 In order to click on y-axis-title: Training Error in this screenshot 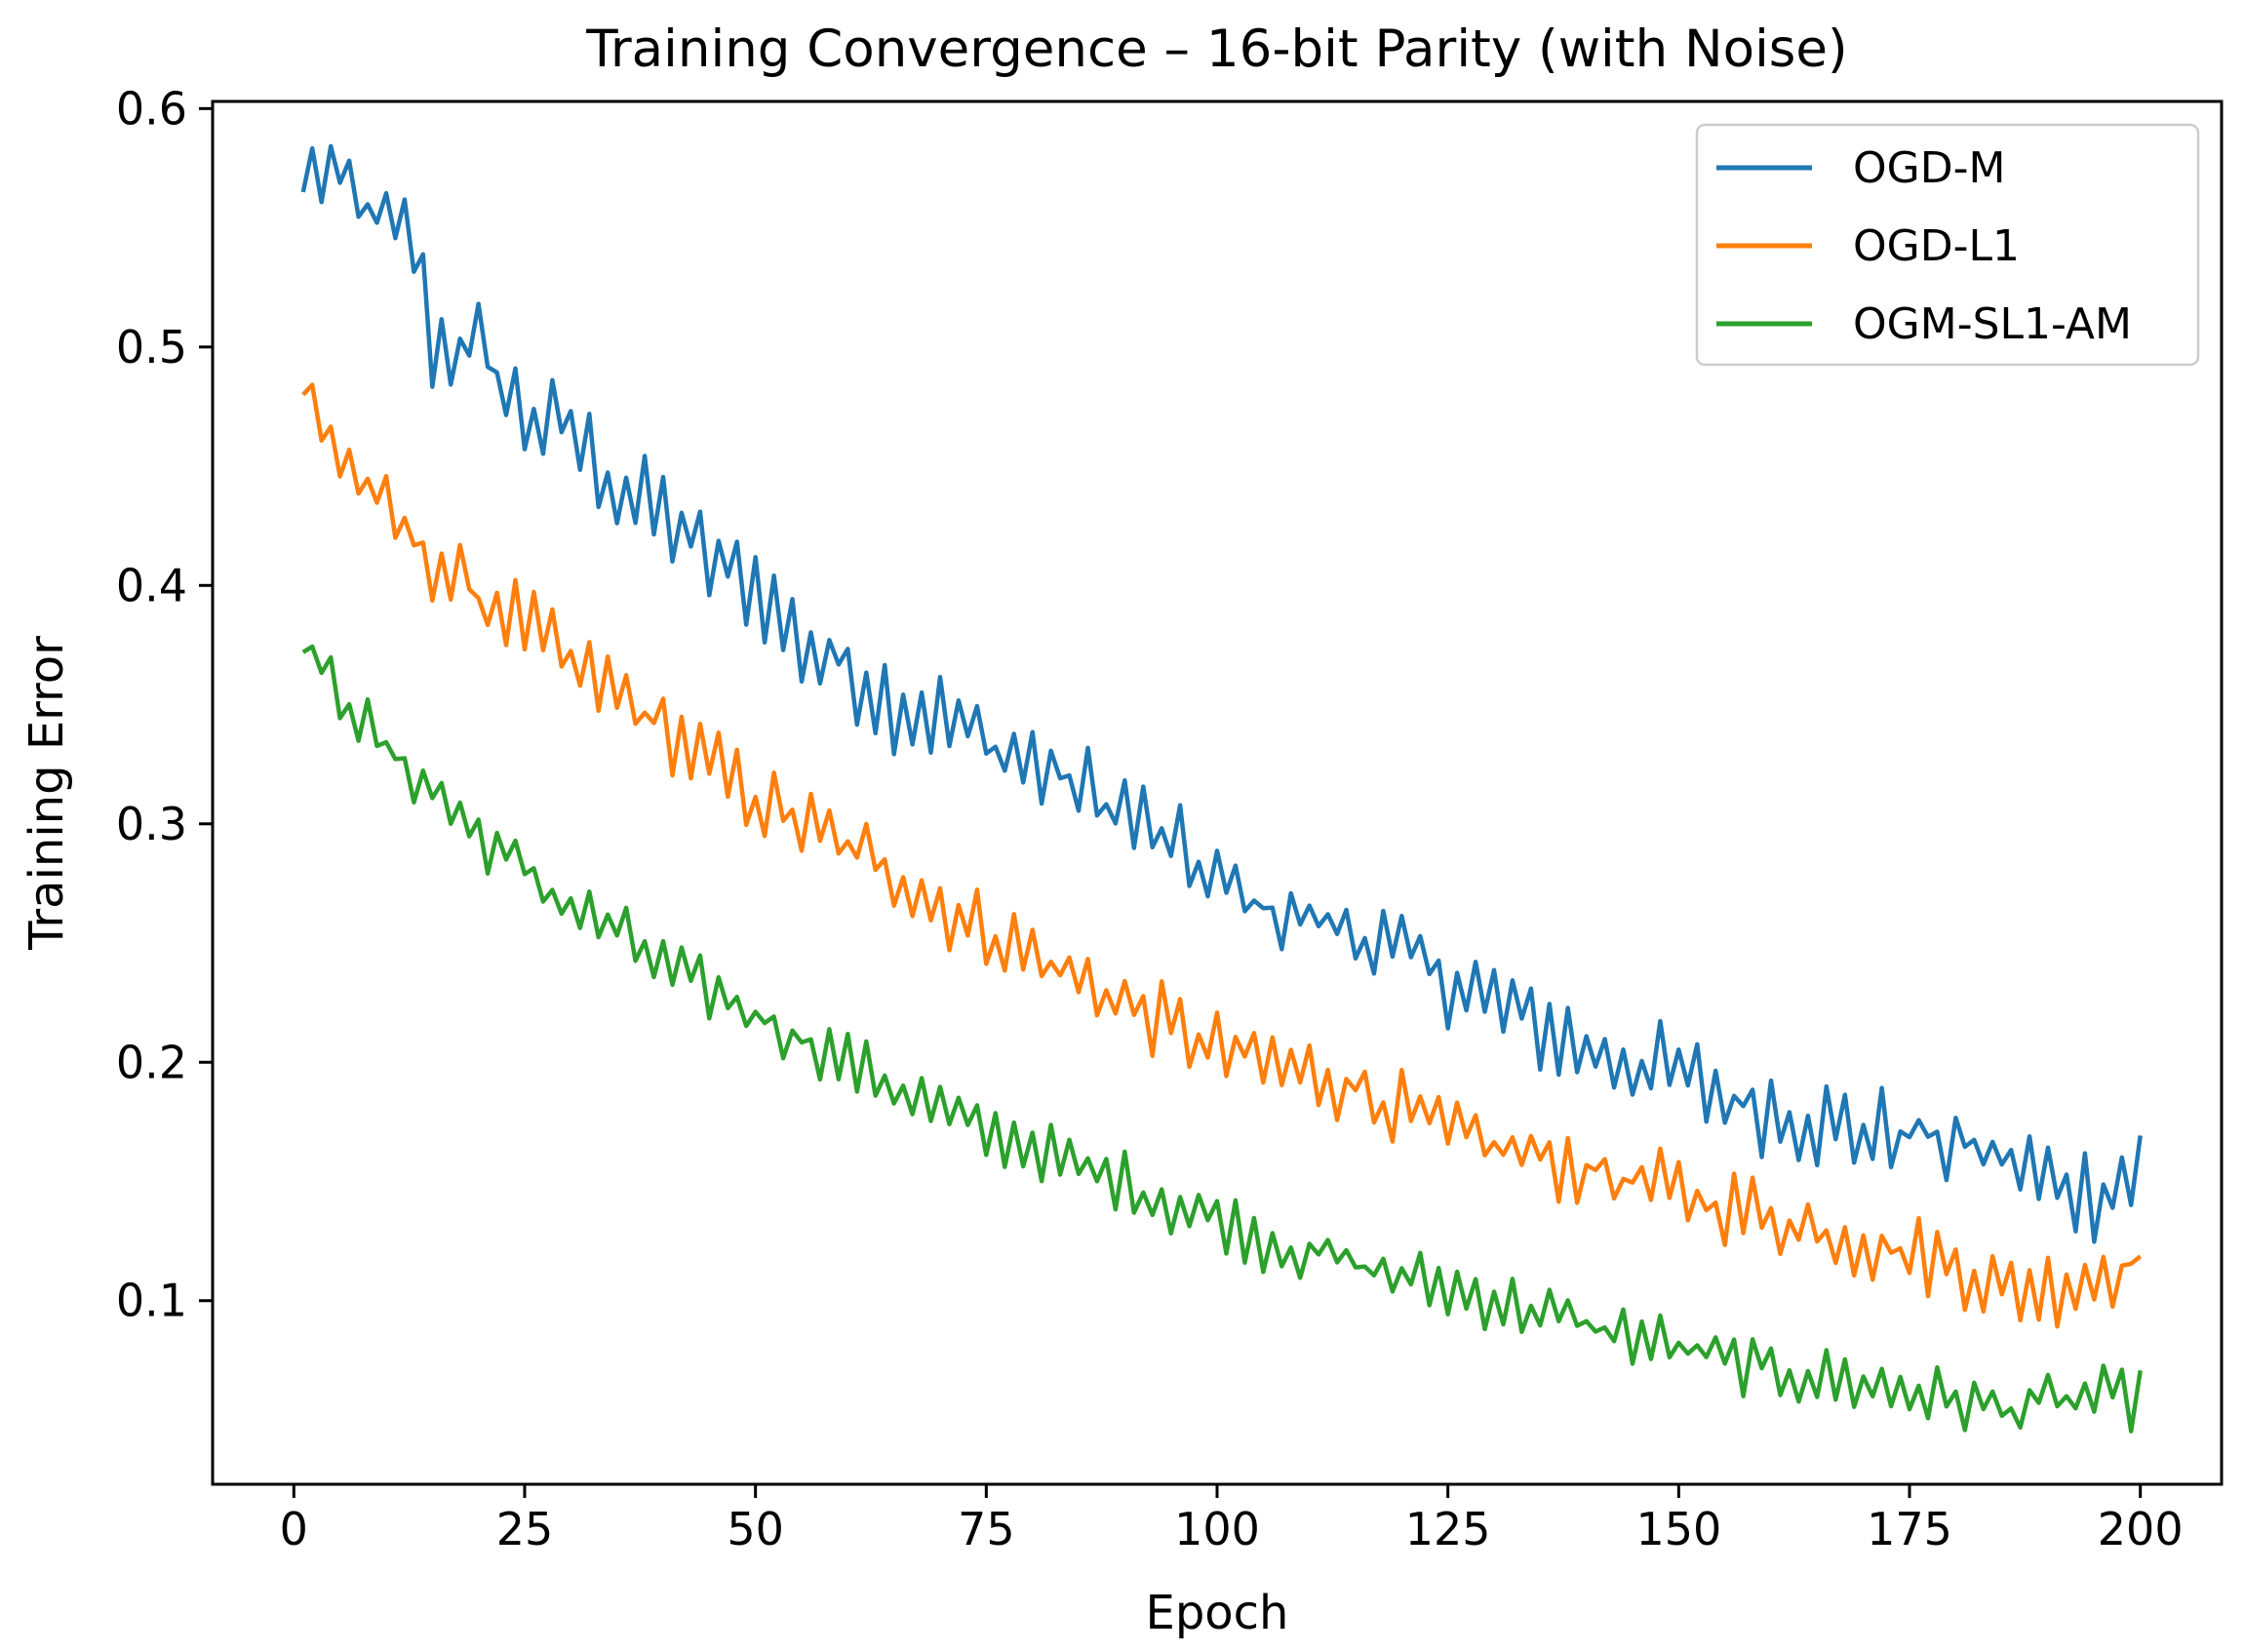, I will do `click(47, 793)`.